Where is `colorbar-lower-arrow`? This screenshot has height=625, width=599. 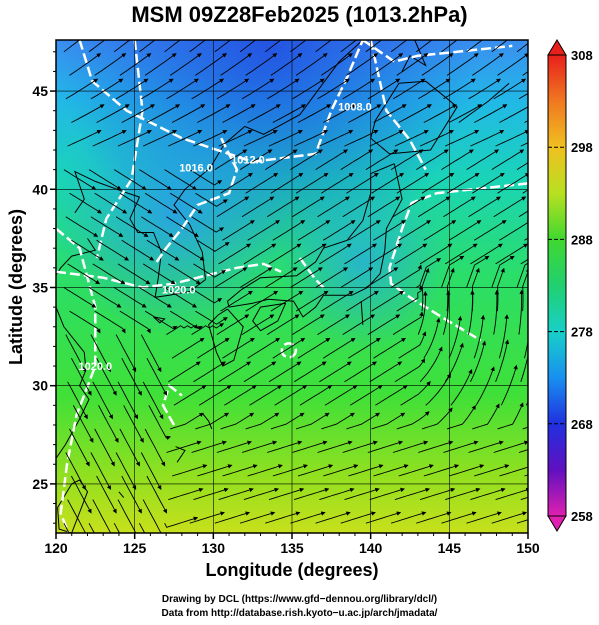 colorbar-lower-arrow is located at coordinates (557, 523).